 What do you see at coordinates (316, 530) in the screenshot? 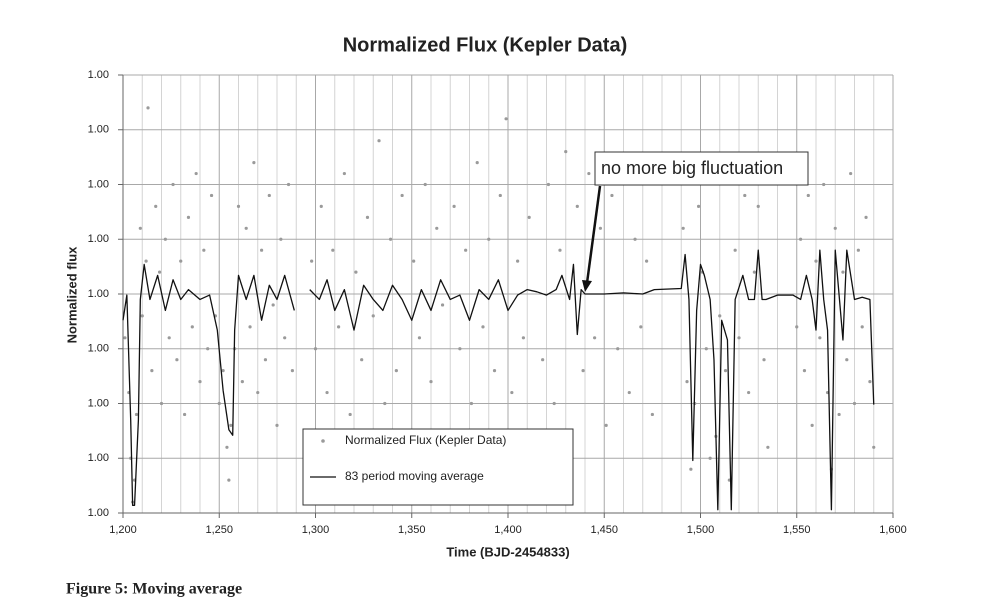
I see `x-tick-label: 1,300` at bounding box center [316, 530].